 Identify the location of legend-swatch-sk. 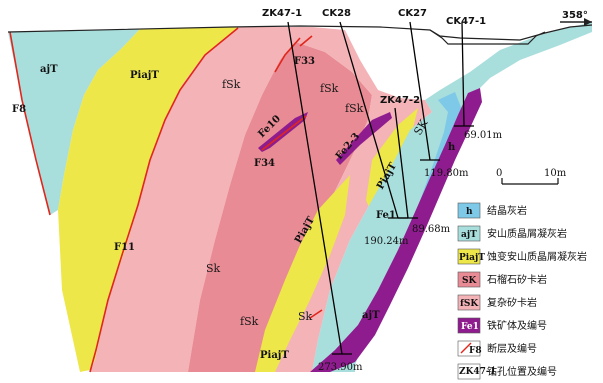
(469, 279).